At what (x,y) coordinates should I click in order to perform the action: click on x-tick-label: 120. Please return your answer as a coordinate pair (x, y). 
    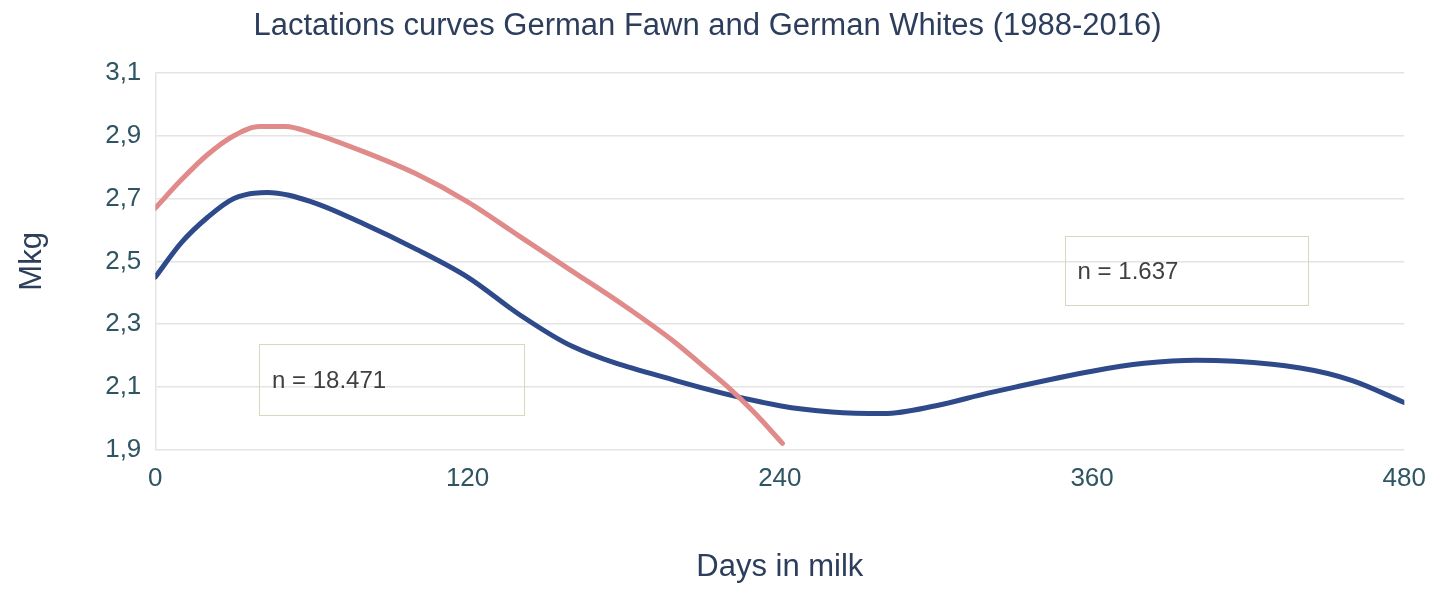
    Looking at the image, I should click on (467, 477).